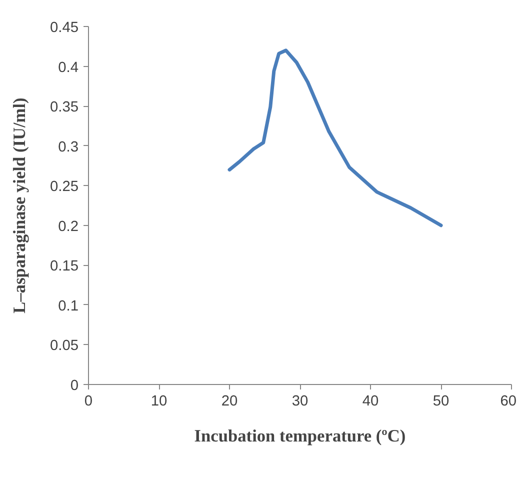 The image size is (528, 481). Describe the element at coordinates (370, 402) in the screenshot. I see `x-tick-label: 40` at that location.